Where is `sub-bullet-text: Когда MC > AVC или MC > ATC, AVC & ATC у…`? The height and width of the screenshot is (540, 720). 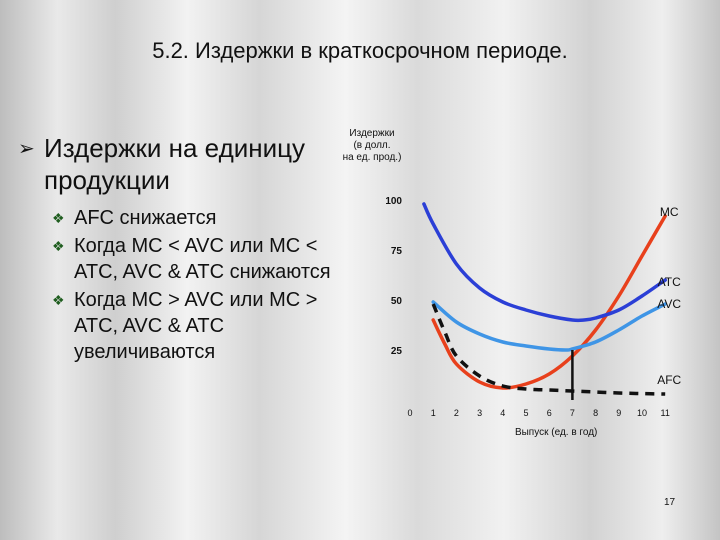
sub-bullet-text: Когда MC > AVC или MC > ATC, AVC & ATC у… is located at coordinates (196, 326).